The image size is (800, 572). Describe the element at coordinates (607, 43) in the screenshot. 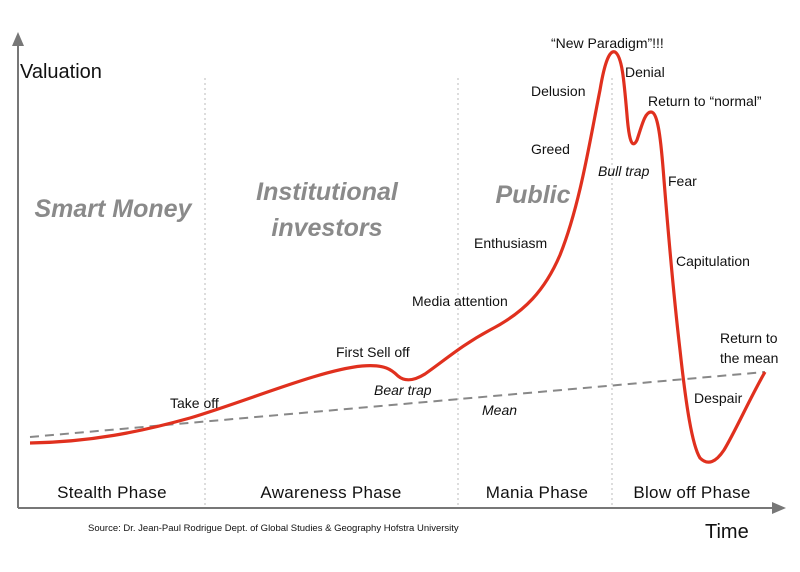

I see `annotation: “New Paradigm”!!!` at that location.